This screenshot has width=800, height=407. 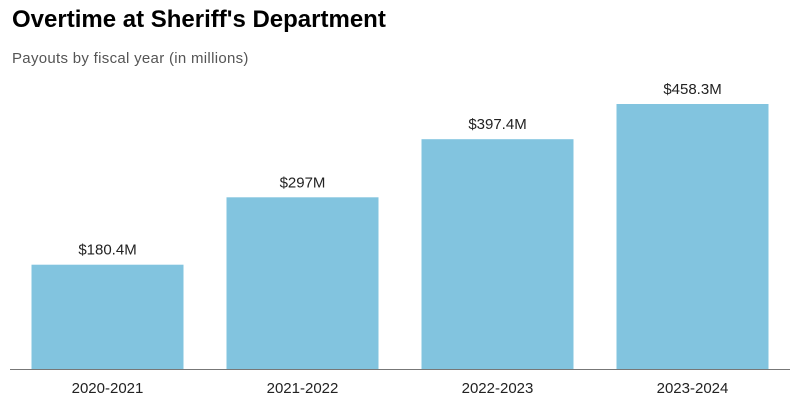 What do you see at coordinates (302, 283) in the screenshot?
I see `bar-2021-2022` at bounding box center [302, 283].